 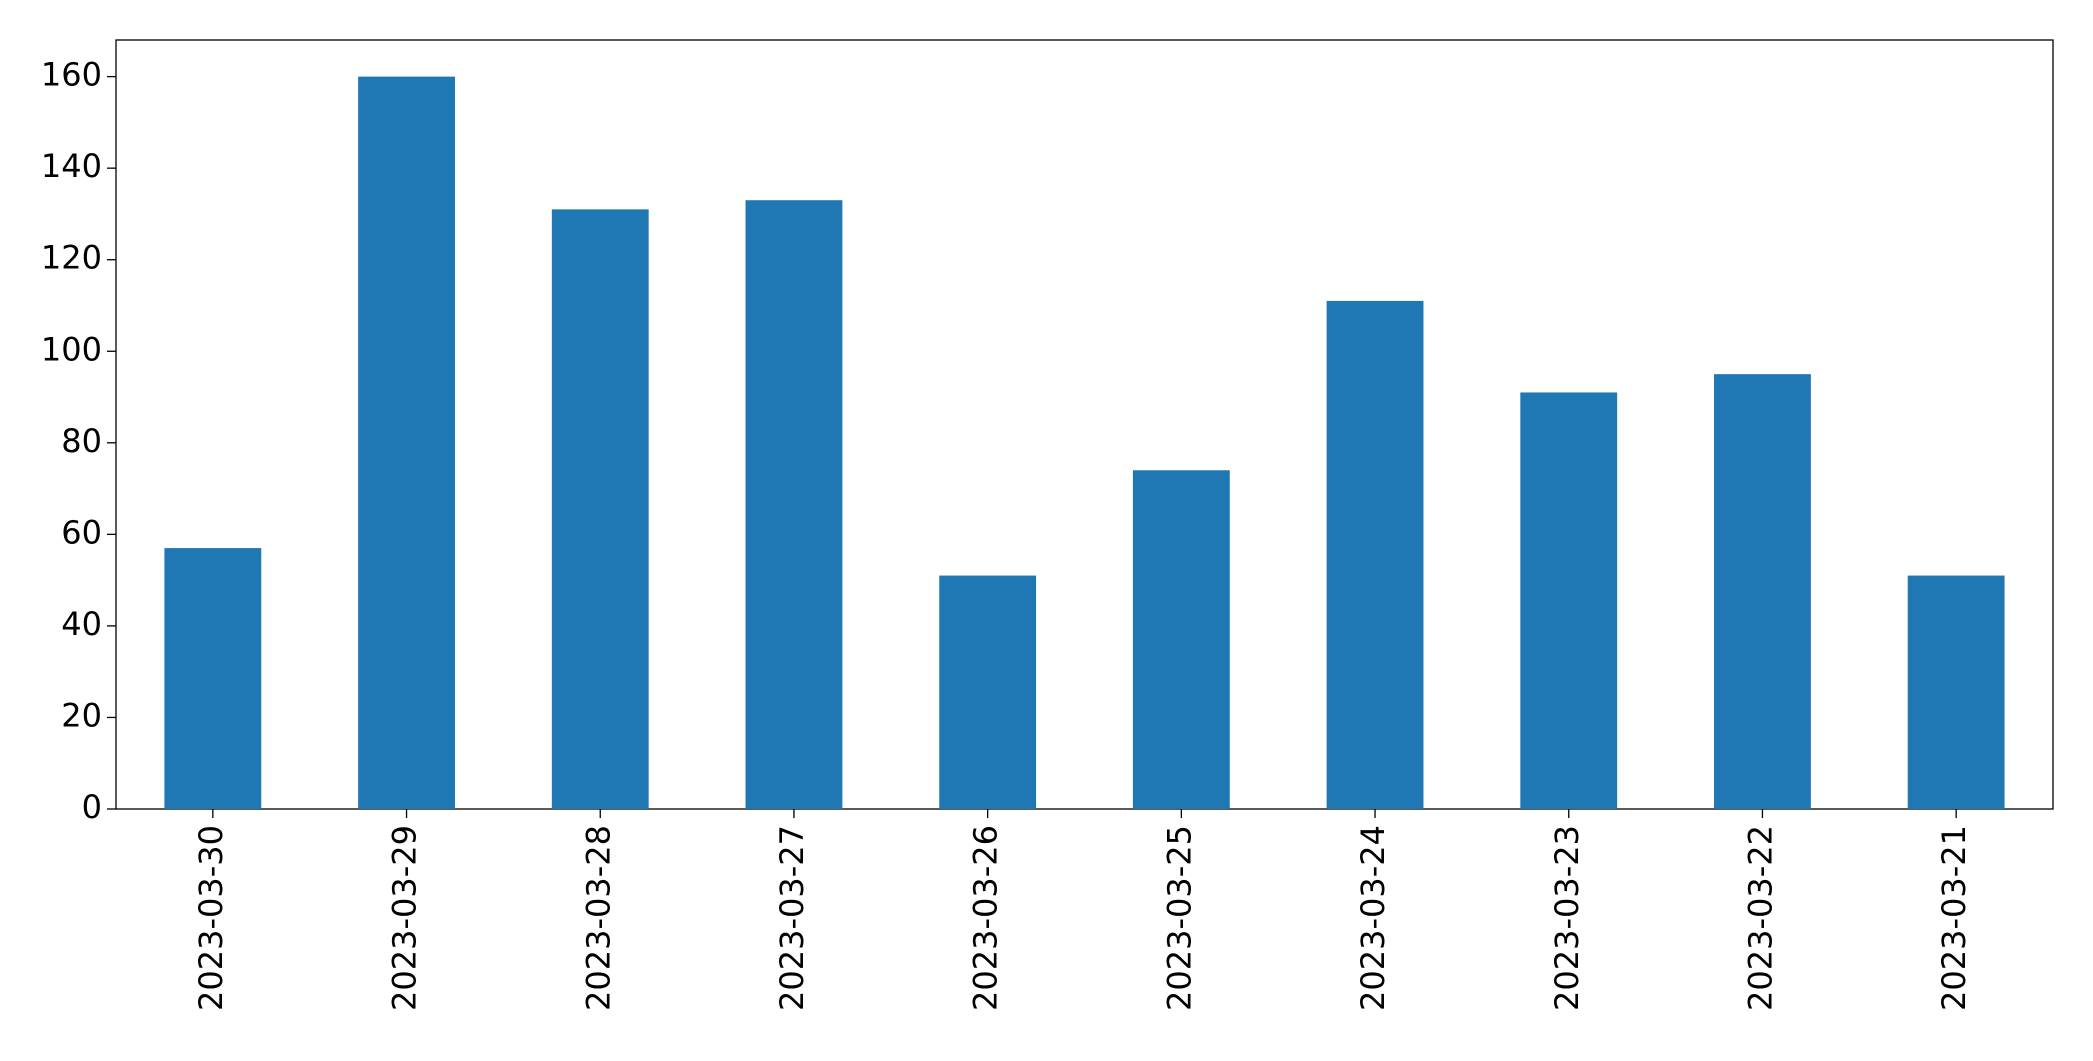 What do you see at coordinates (598, 918) in the screenshot?
I see `x-tick-label: 2023-03-28` at bounding box center [598, 918].